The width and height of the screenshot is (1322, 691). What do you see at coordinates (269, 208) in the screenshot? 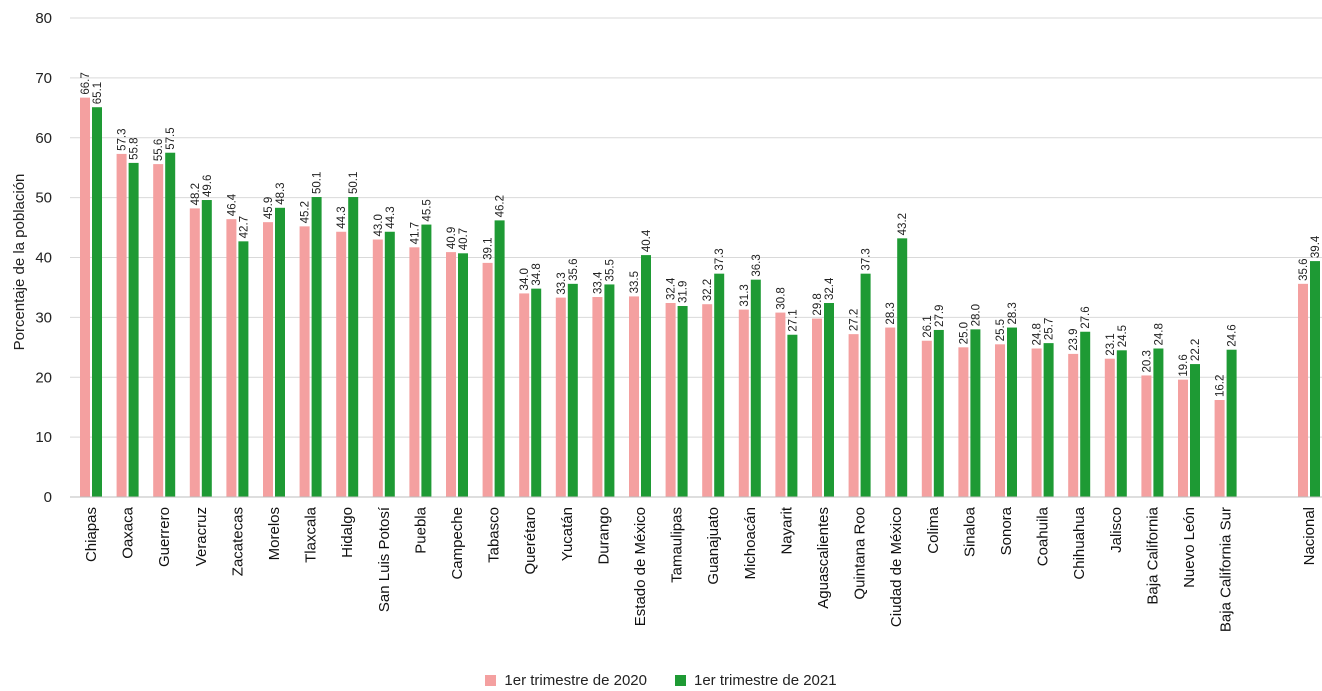
I see `data-label: 45.9` at bounding box center [269, 208].